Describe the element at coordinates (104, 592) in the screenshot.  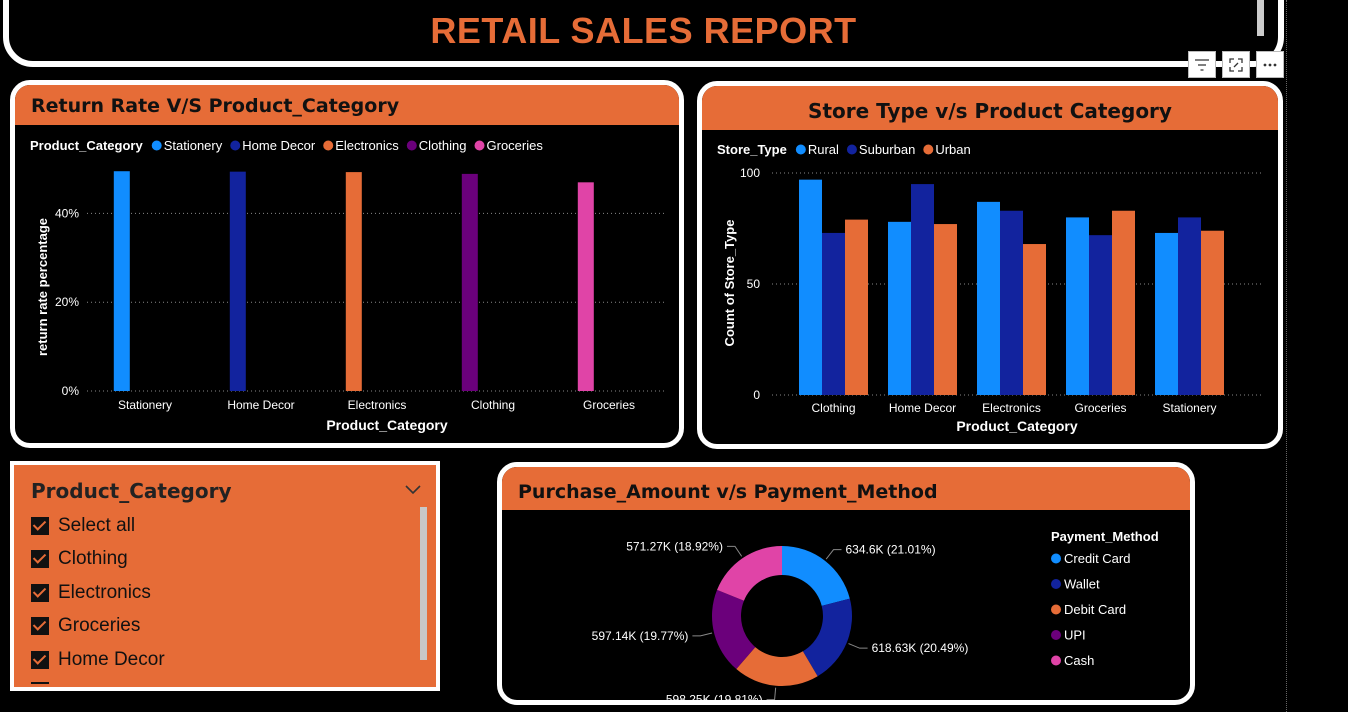
I see `slicer-item-label: Electronics` at that location.